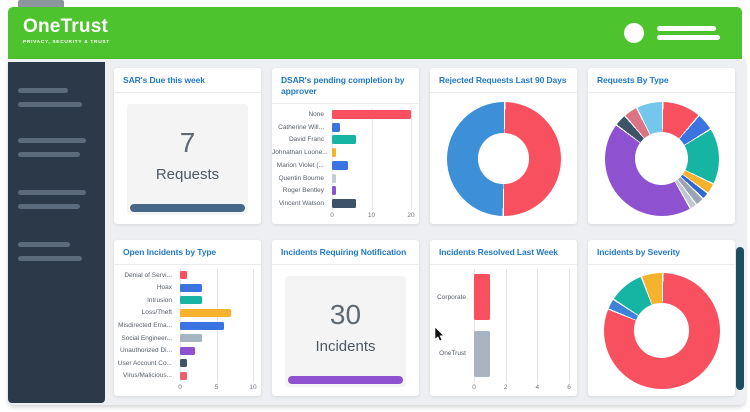 The height and width of the screenshot is (412, 750). What do you see at coordinates (187, 174) in the screenshot?
I see `stat-label: Requests` at bounding box center [187, 174].